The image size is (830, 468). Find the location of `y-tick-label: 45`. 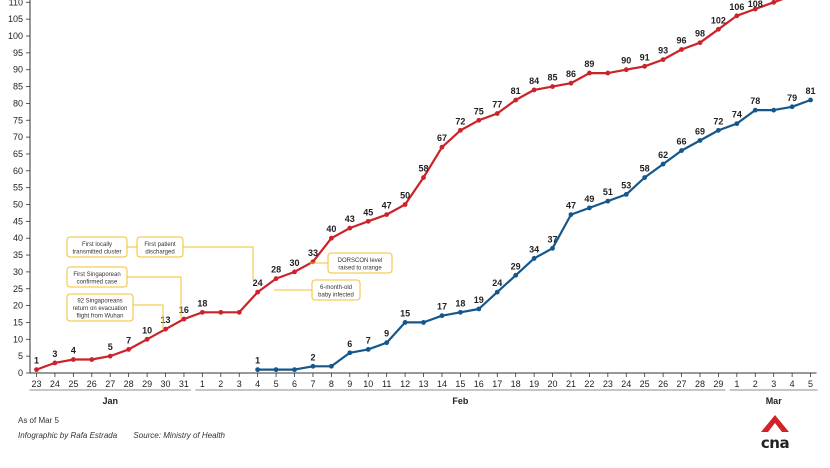

y-tick-label: 45 is located at coordinates (18, 221).